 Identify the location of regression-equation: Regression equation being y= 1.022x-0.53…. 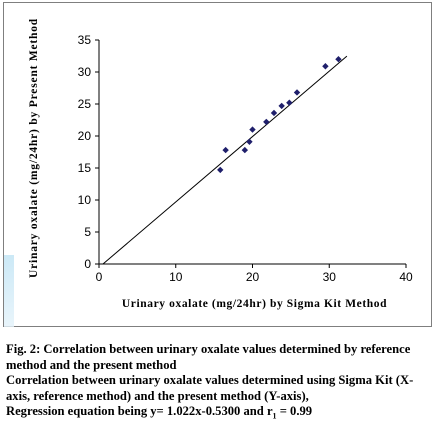
(220, 414).